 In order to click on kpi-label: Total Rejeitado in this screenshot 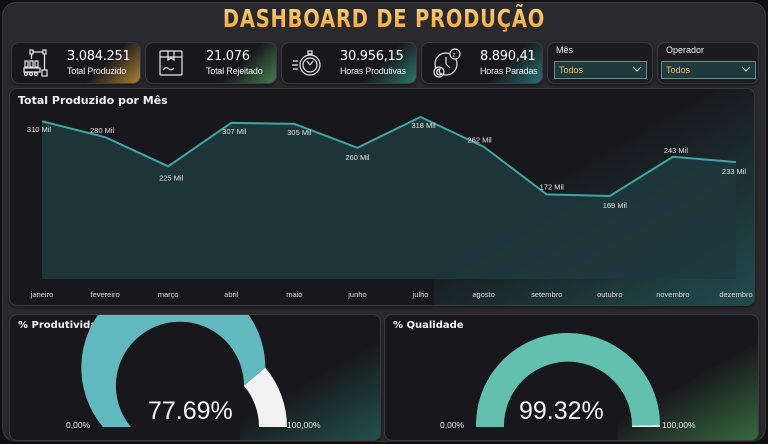, I will do `click(234, 71)`.